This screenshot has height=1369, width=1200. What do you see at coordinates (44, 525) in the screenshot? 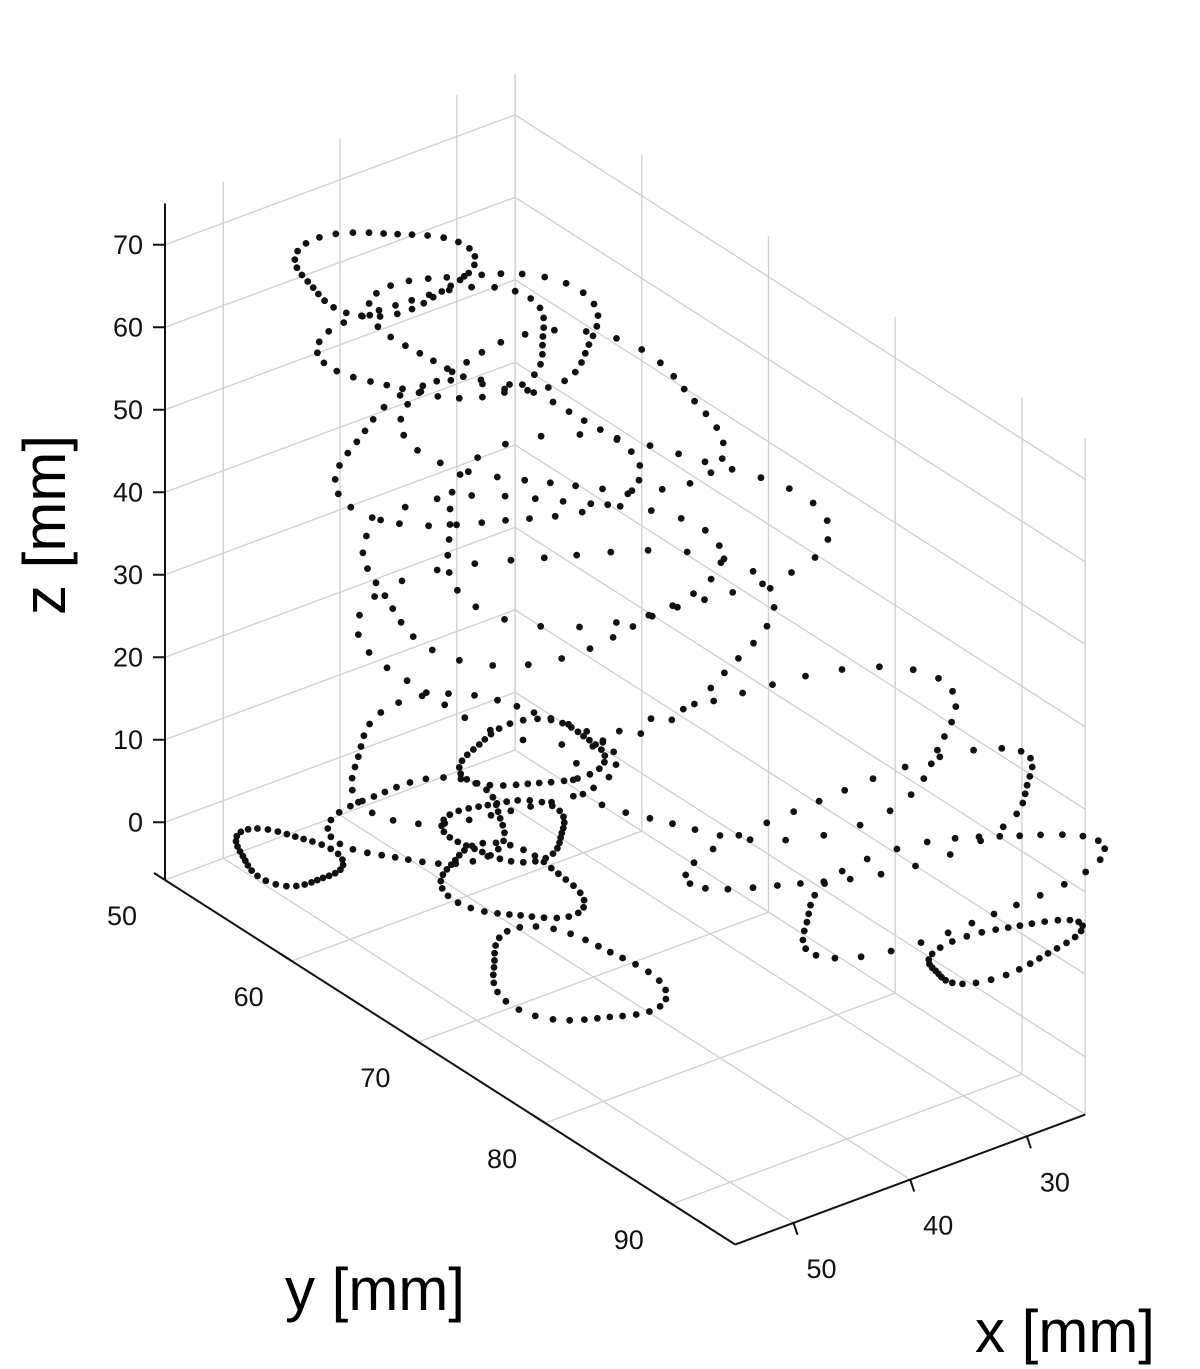
I see `z-axis-title: z [mm]` at bounding box center [44, 525].